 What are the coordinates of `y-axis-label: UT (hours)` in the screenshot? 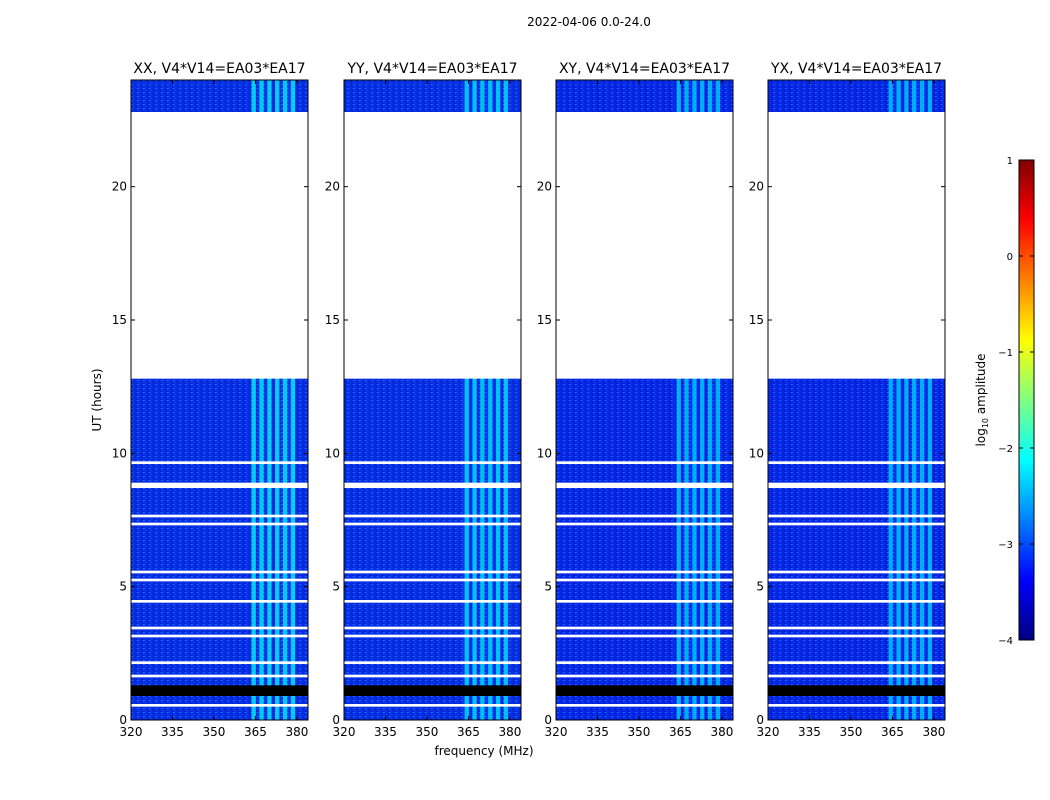 It's located at (97, 399).